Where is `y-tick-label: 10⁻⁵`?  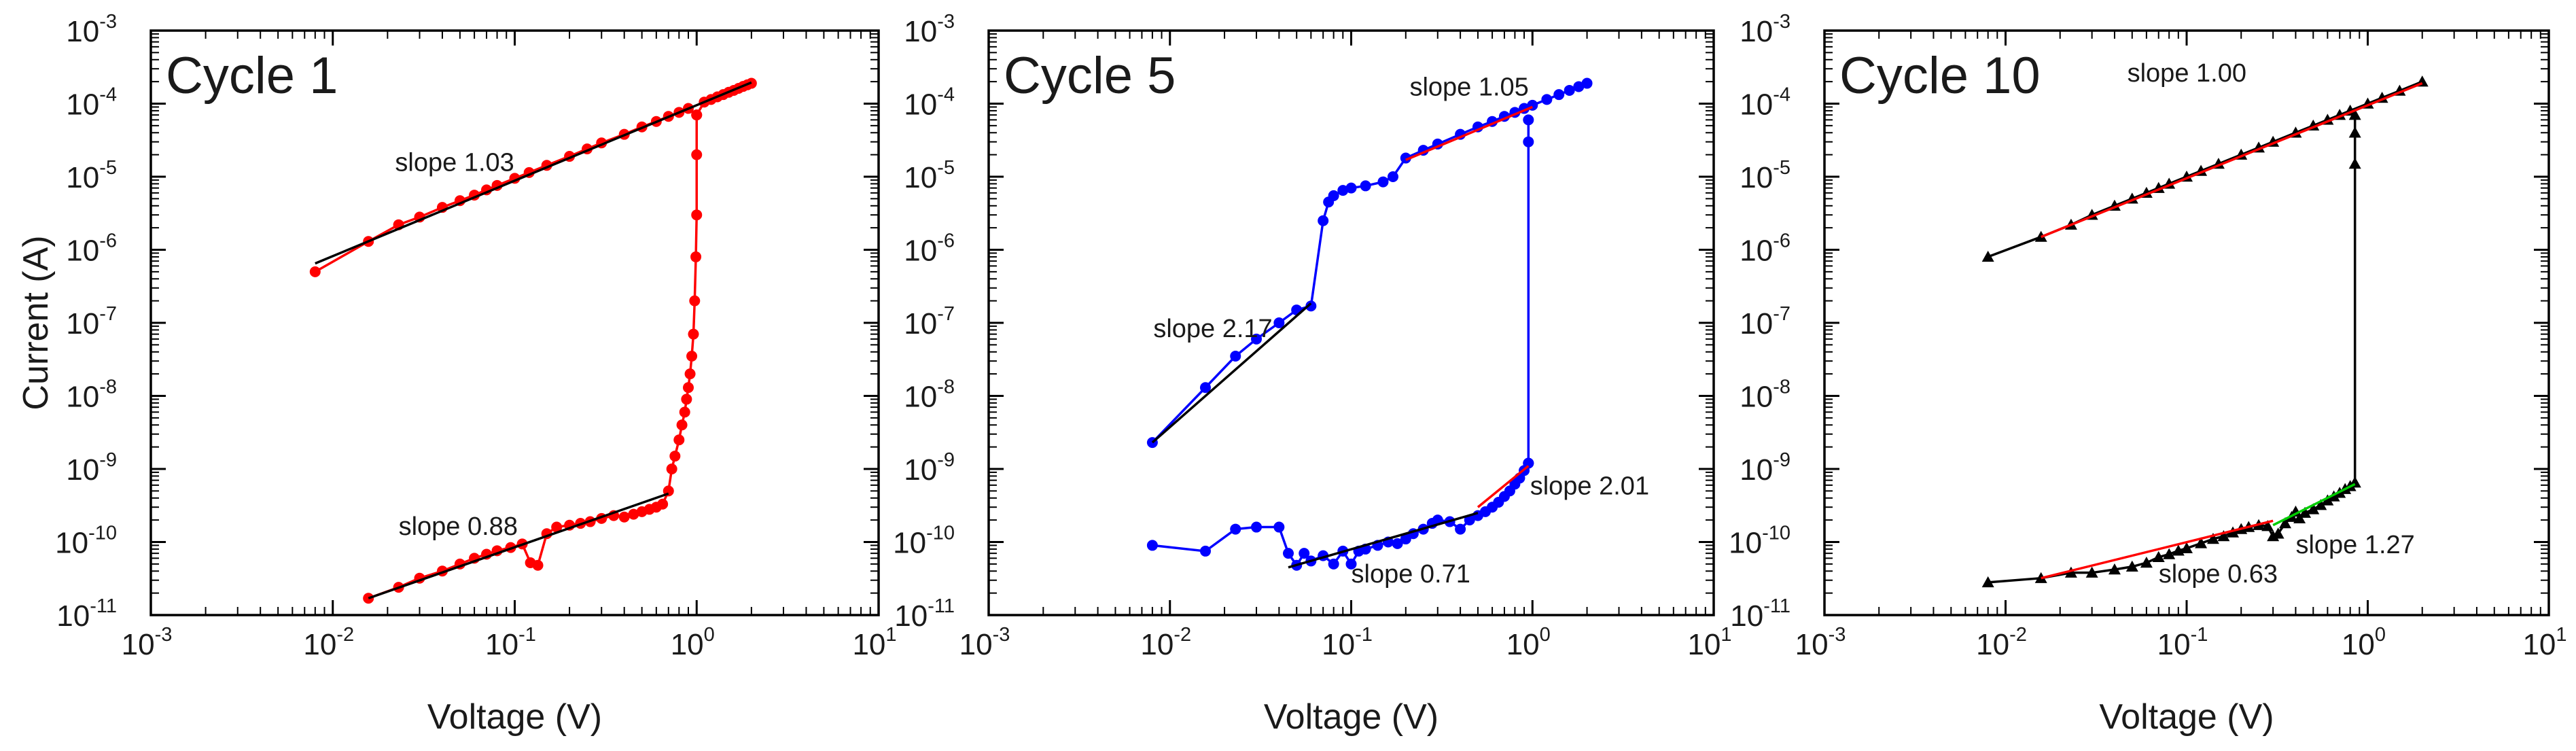
y-tick-label: 10⁻⁵ is located at coordinates (91, 175).